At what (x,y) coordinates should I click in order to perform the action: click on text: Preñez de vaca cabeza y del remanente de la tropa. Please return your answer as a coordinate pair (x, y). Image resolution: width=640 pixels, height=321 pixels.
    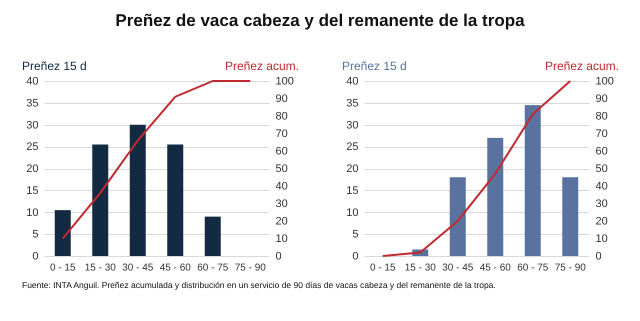
    Looking at the image, I should click on (320, 21).